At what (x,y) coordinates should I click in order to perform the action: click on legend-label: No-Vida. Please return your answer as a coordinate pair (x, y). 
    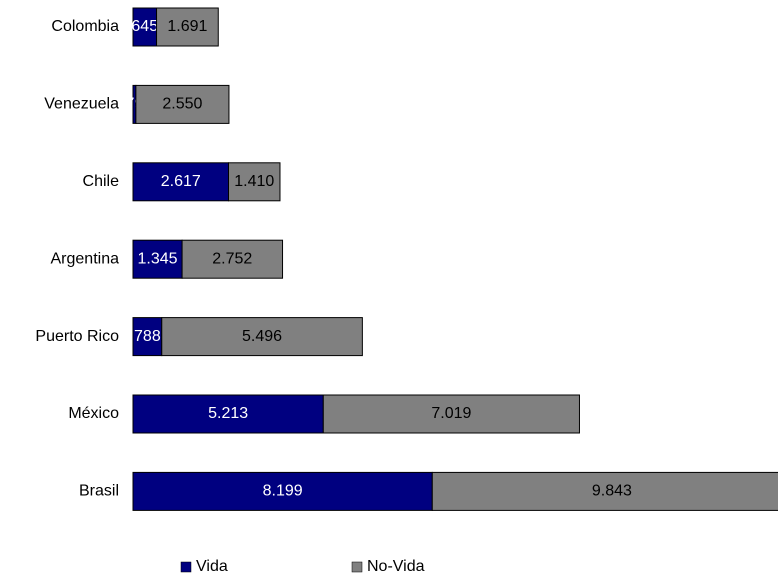
    Looking at the image, I should click on (396, 566).